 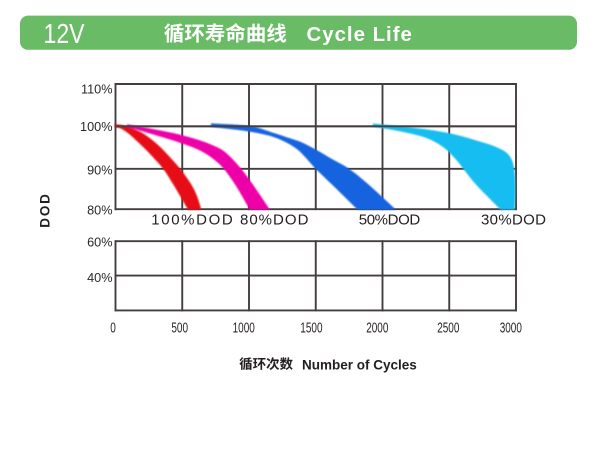 I want to click on svg-text: 40%, so click(x=99, y=278).